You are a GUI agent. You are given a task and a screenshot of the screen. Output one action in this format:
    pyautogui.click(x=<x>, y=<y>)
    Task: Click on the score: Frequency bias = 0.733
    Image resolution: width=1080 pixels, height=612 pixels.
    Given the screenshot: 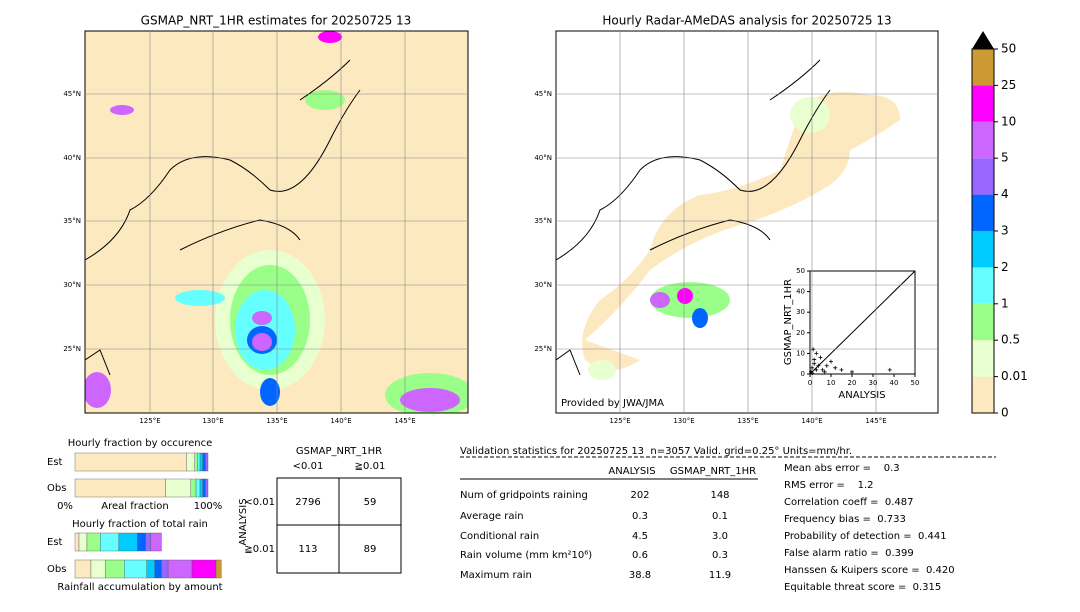 What is the action you would take?
    pyautogui.click(x=845, y=519)
    